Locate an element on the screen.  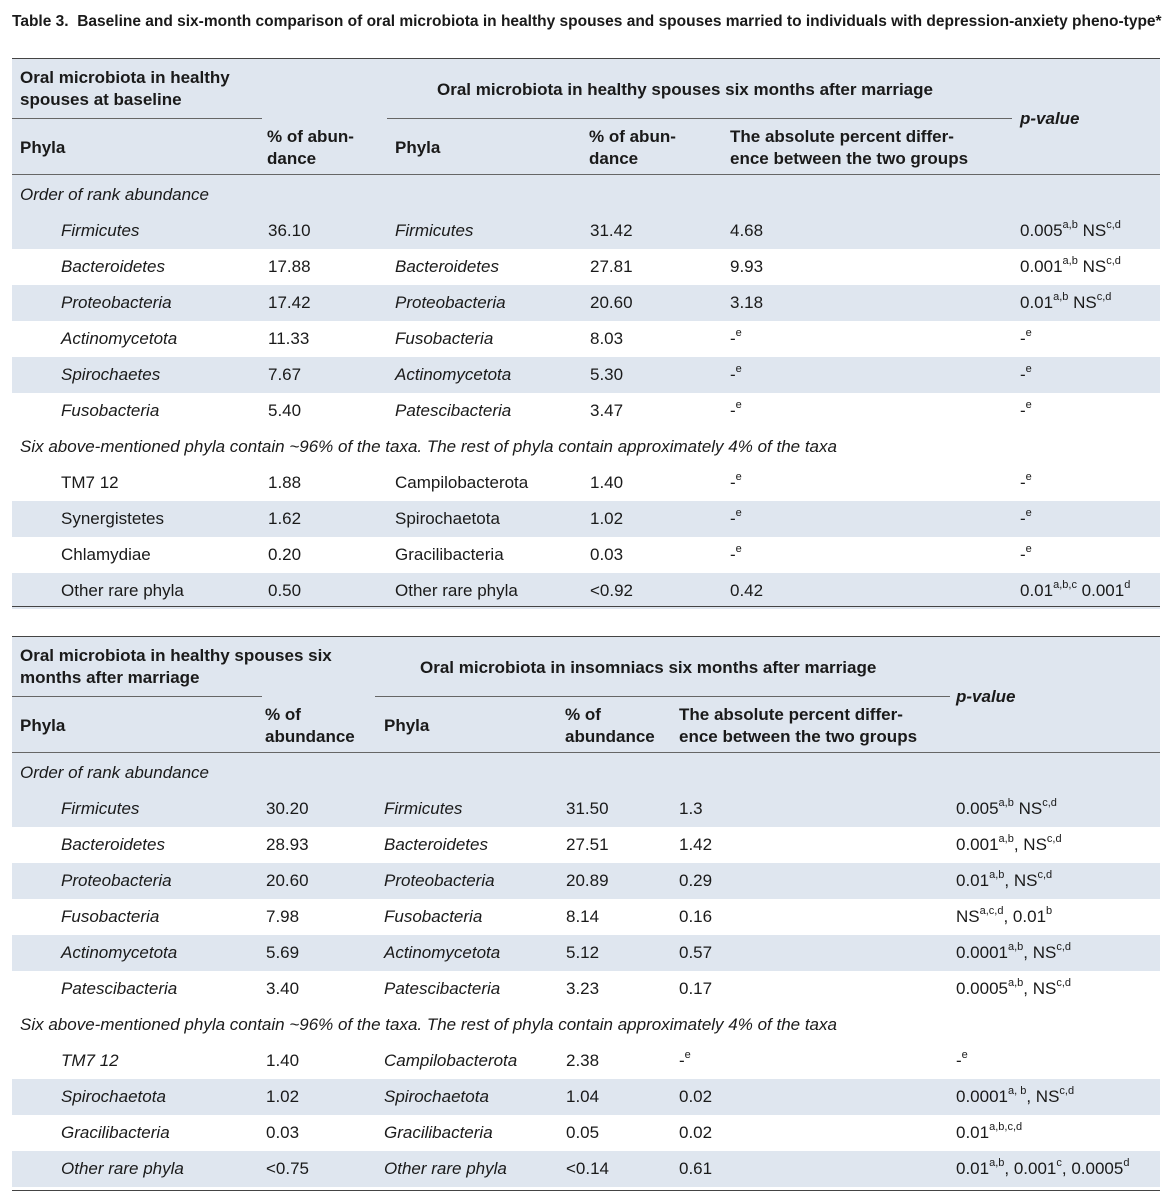
p-value-cell: 0.005a,b NSc,d is located at coordinates (1006, 809).